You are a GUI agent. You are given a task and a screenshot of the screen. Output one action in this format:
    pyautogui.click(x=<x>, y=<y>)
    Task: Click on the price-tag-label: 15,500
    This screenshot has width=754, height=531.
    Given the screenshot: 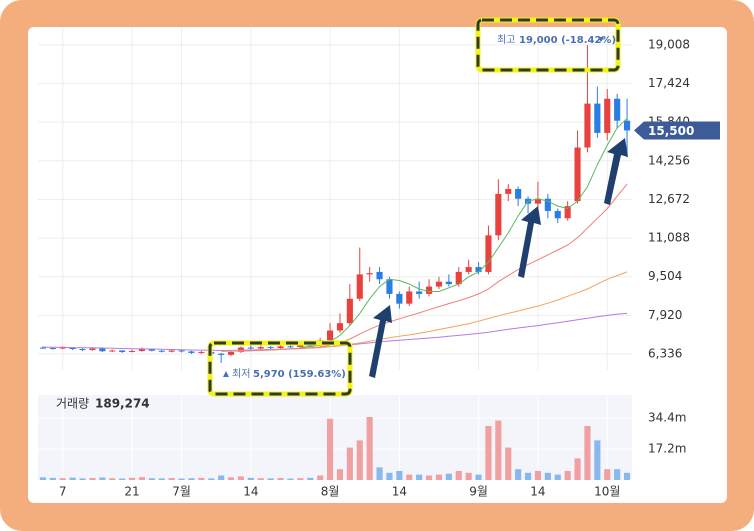 What is the action you would take?
    pyautogui.click(x=671, y=131)
    